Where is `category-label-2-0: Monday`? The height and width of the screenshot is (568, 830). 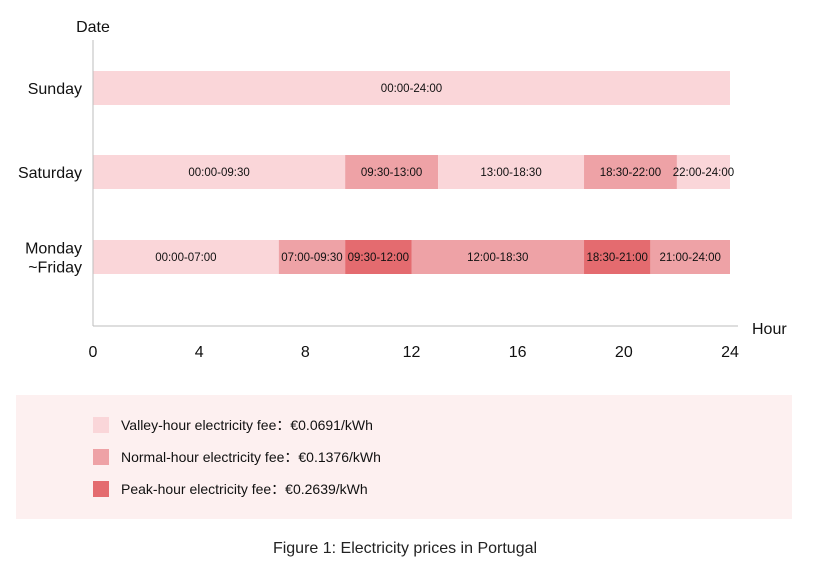 category-label-2-0: Monday is located at coordinates (53, 249).